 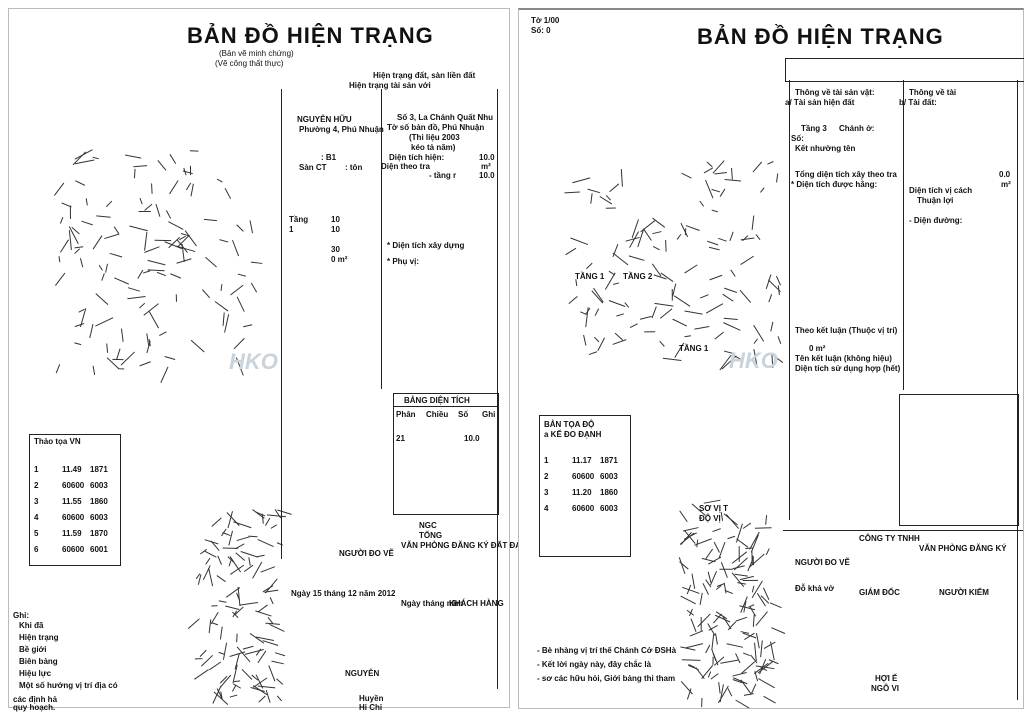 I want to click on note-line: quy hoạch., so click(x=34, y=707).